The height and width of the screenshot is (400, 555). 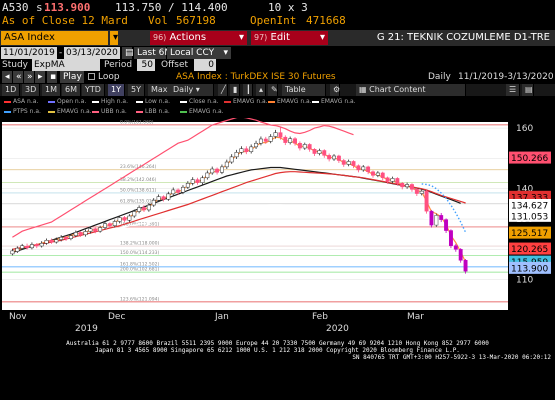 I want to click on calendar-icon: ▤, so click(x=128, y=53).